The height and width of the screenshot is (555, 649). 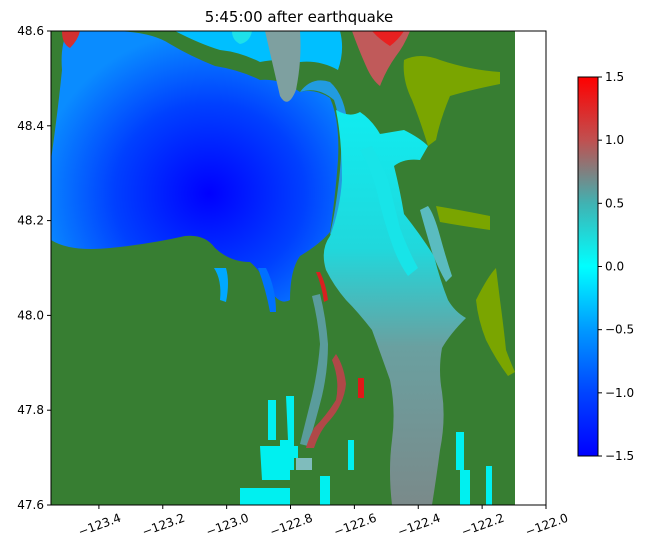 I want to click on saratoga-passage, so click(x=389, y=211).